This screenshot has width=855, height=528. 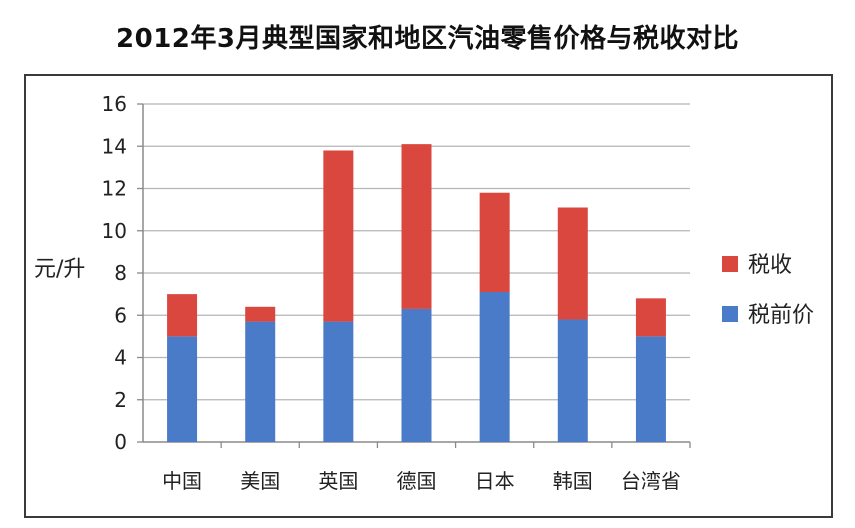 I want to click on x-tick-label: 美国, so click(x=260, y=481).